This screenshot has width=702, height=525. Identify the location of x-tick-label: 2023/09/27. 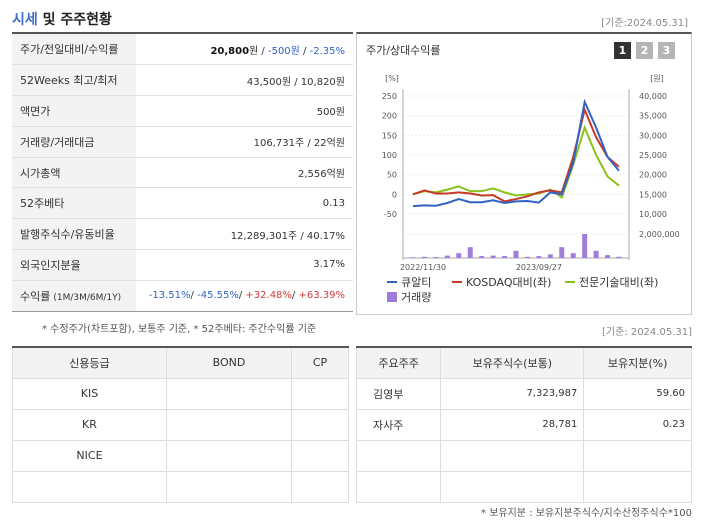
(539, 267).